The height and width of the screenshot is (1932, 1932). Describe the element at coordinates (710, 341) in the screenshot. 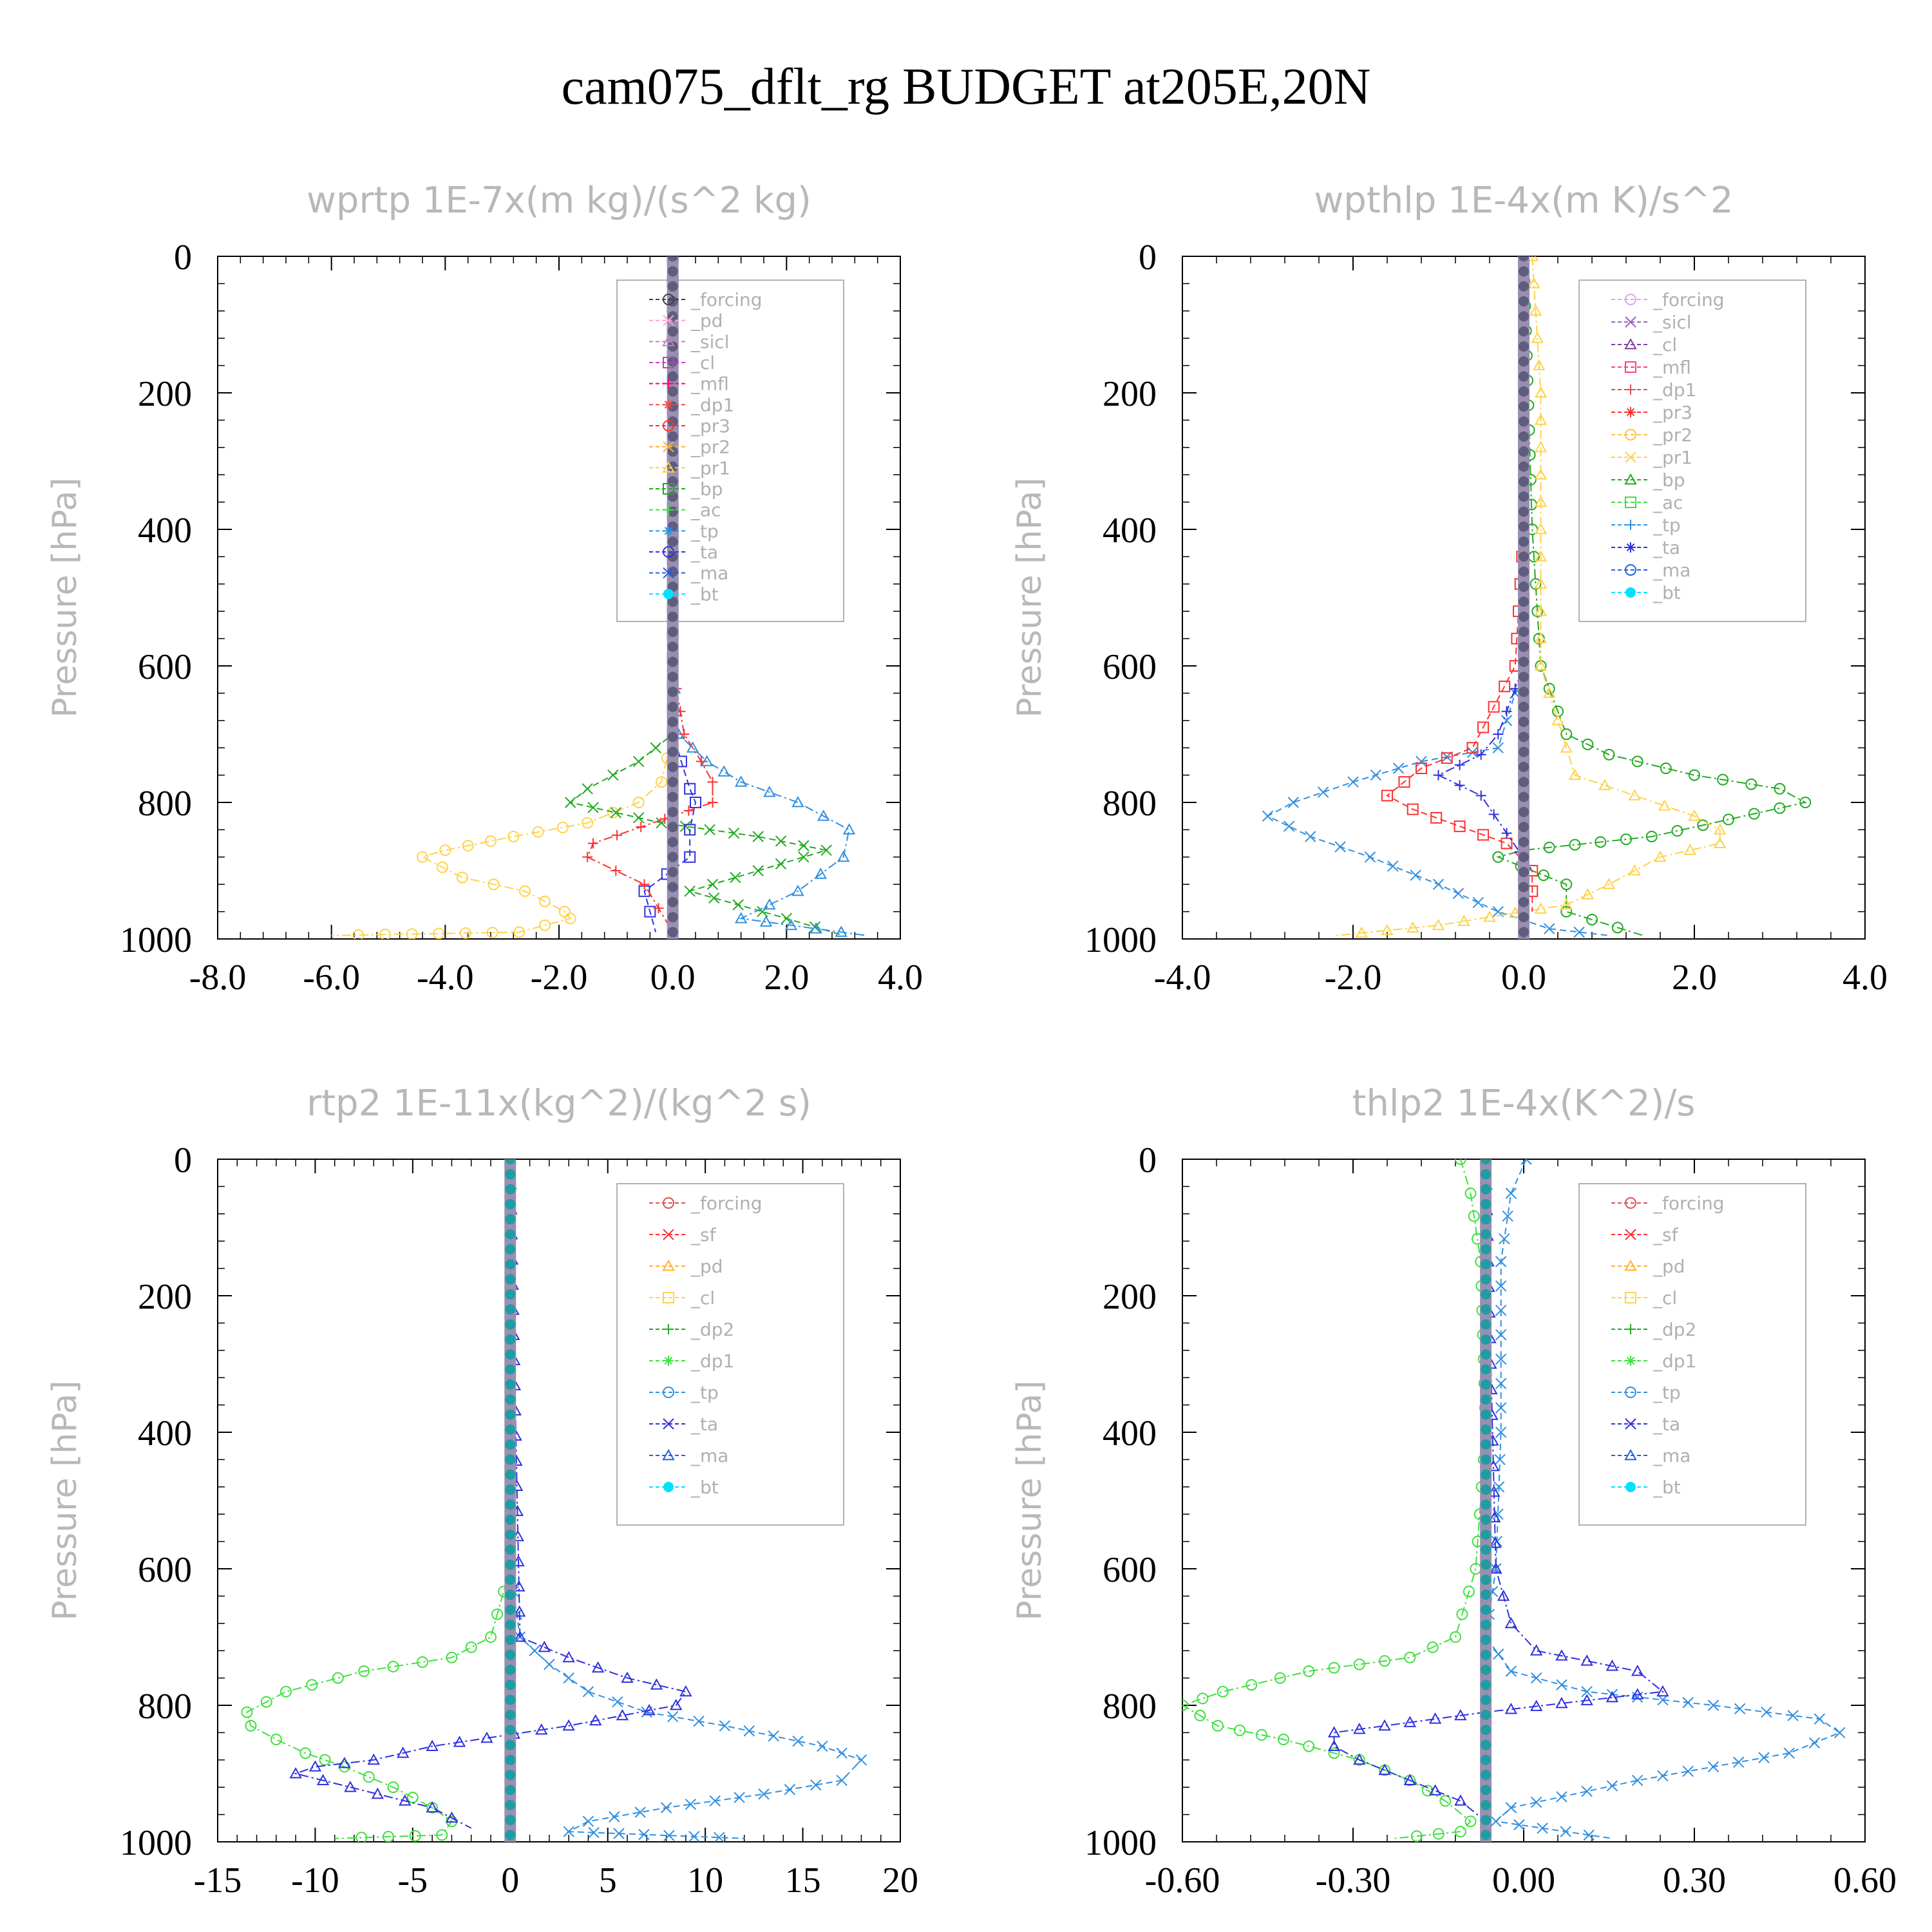

I see `legend-label: _sicl` at that location.